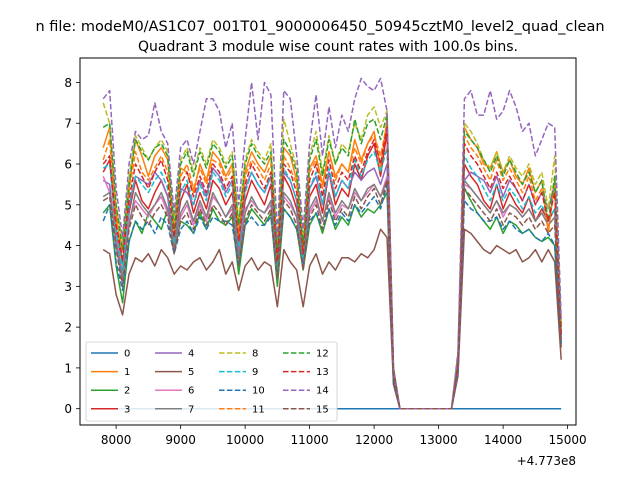 Image resolution: width=640 pixels, height=480 pixels. I want to click on y-tick-label-5: 5, so click(68, 205).